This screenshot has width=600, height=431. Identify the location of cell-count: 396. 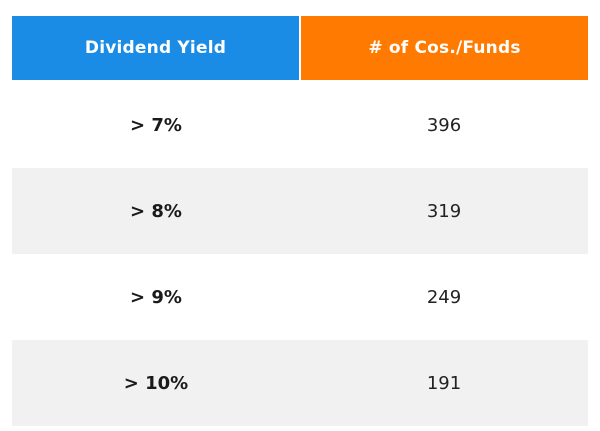
(444, 125).